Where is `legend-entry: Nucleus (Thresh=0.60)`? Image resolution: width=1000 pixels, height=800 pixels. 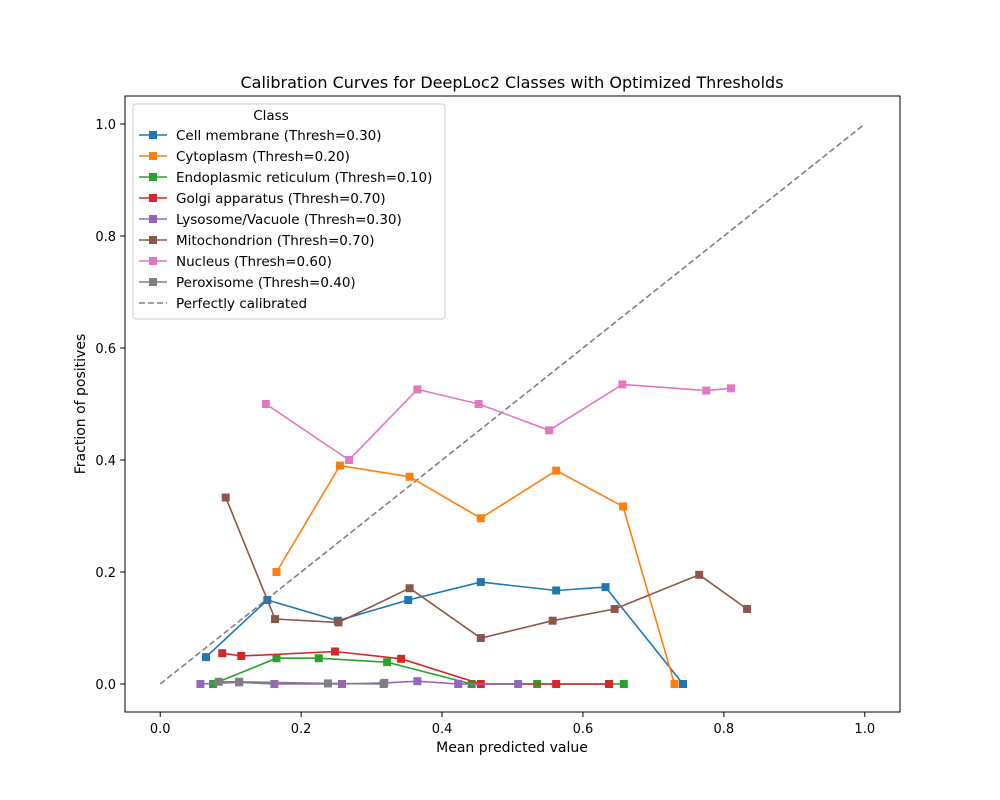
legend-entry: Nucleus (Thresh=0.60) is located at coordinates (235, 262).